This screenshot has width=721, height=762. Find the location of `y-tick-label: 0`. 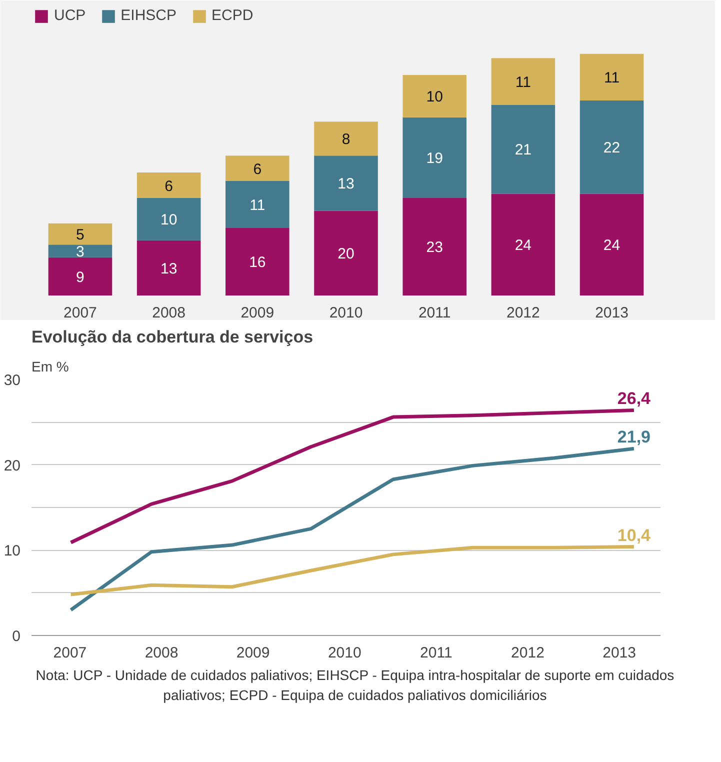

y-tick-label: 0 is located at coordinates (16, 636).